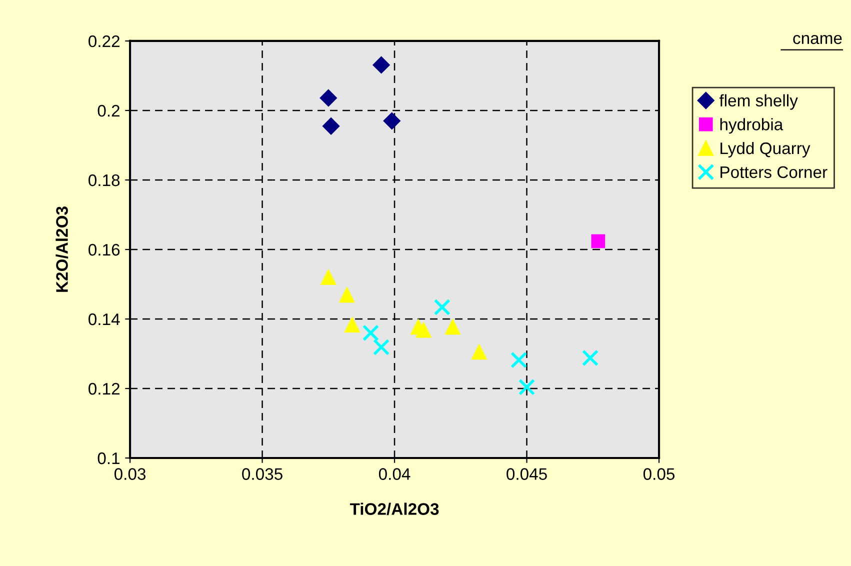 The height and width of the screenshot is (566, 851). What do you see at coordinates (659, 474) in the screenshot?
I see `x-tick-label: 0.05` at bounding box center [659, 474].